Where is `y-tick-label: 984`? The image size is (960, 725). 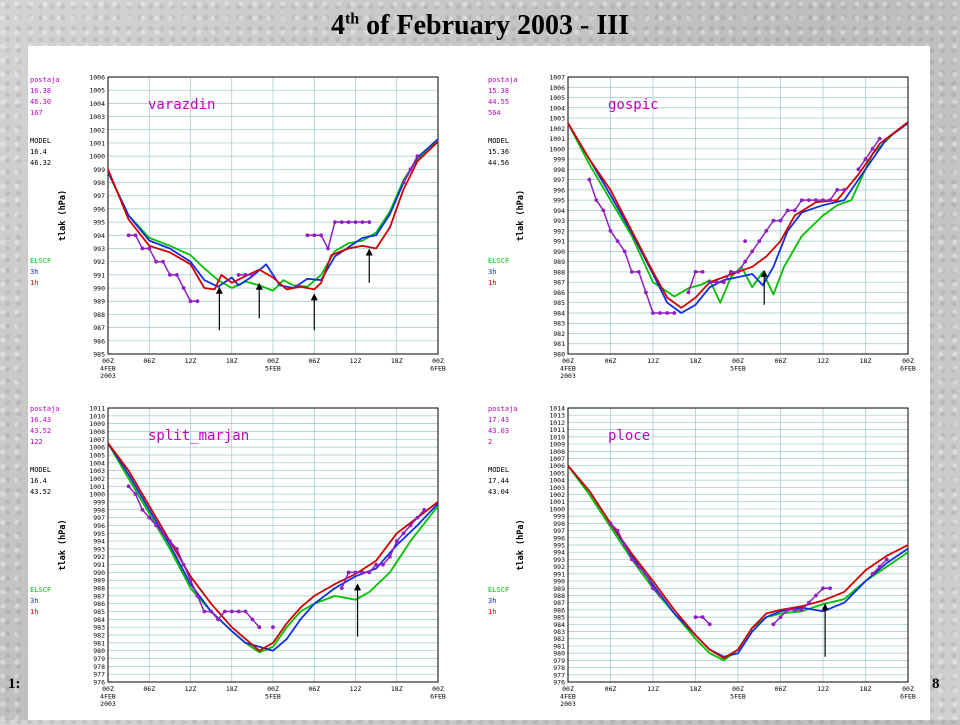 y-tick-label: 984 is located at coordinates (559, 625).